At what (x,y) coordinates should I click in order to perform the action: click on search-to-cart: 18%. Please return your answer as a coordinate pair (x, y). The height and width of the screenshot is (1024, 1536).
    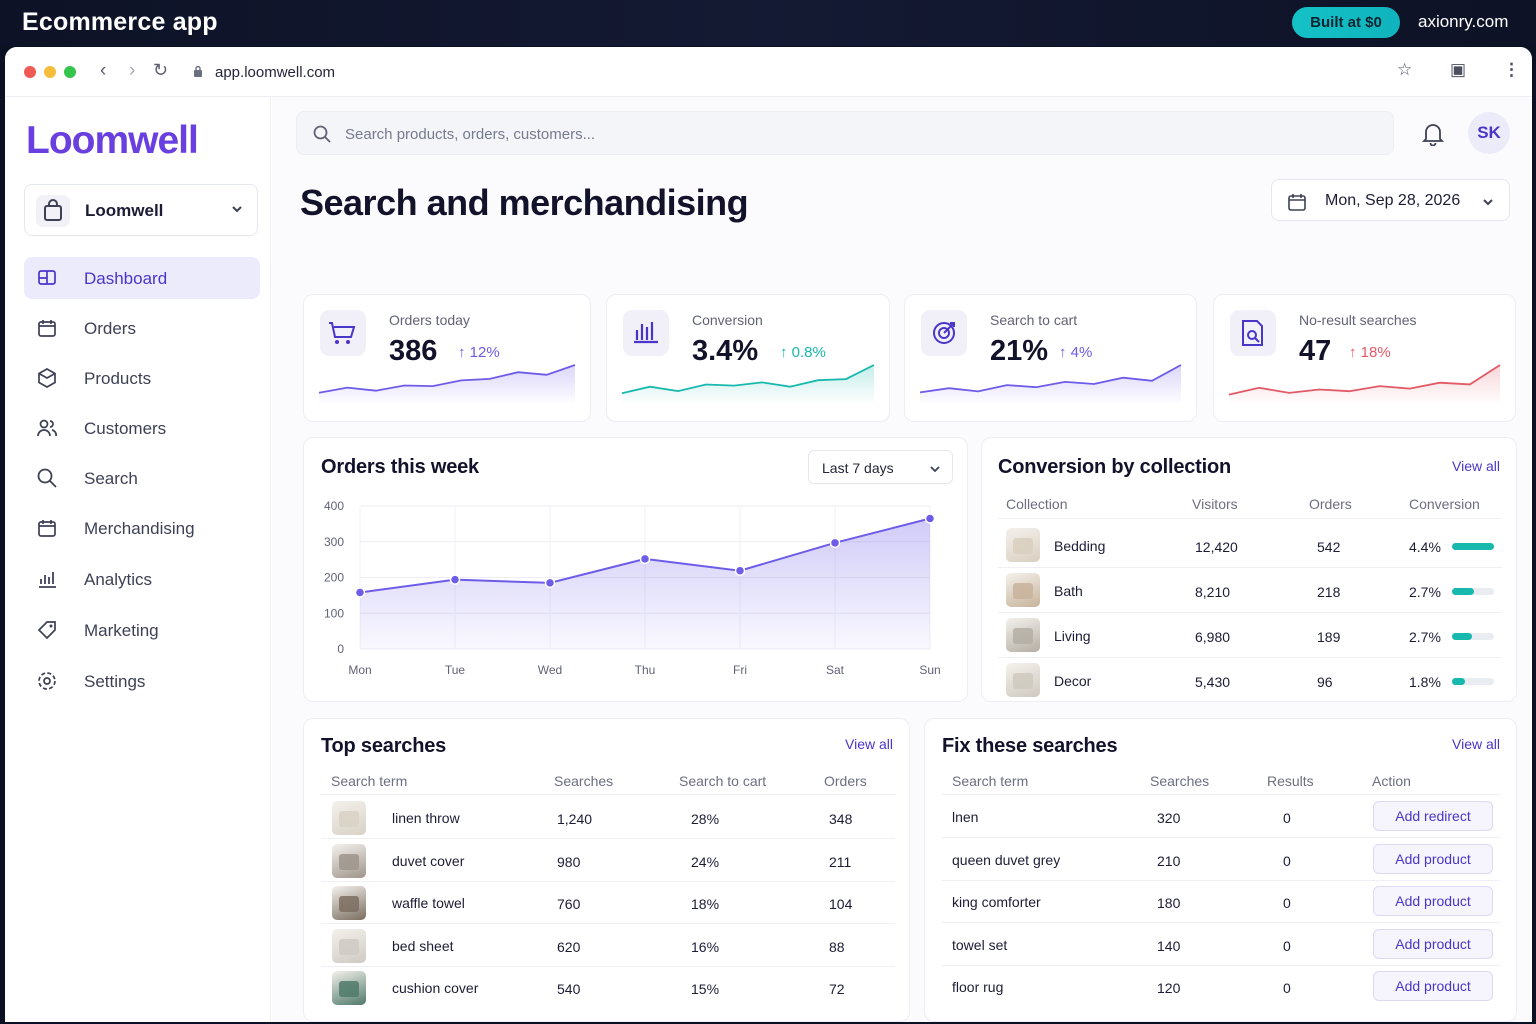
    Looking at the image, I should click on (705, 904).